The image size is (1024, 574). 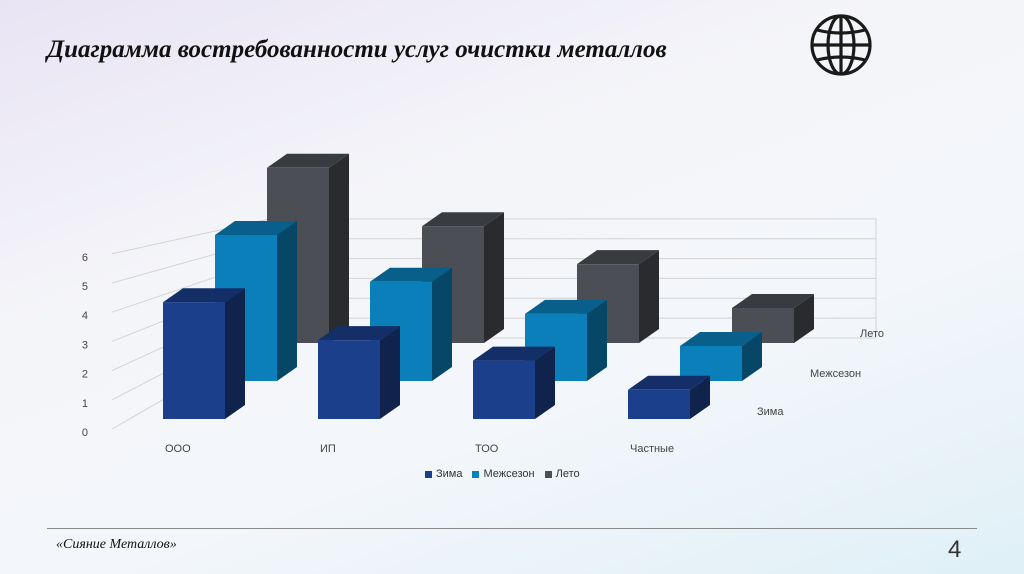 What do you see at coordinates (567, 474) in the screenshot?
I see `legend-label: Лето` at bounding box center [567, 474].